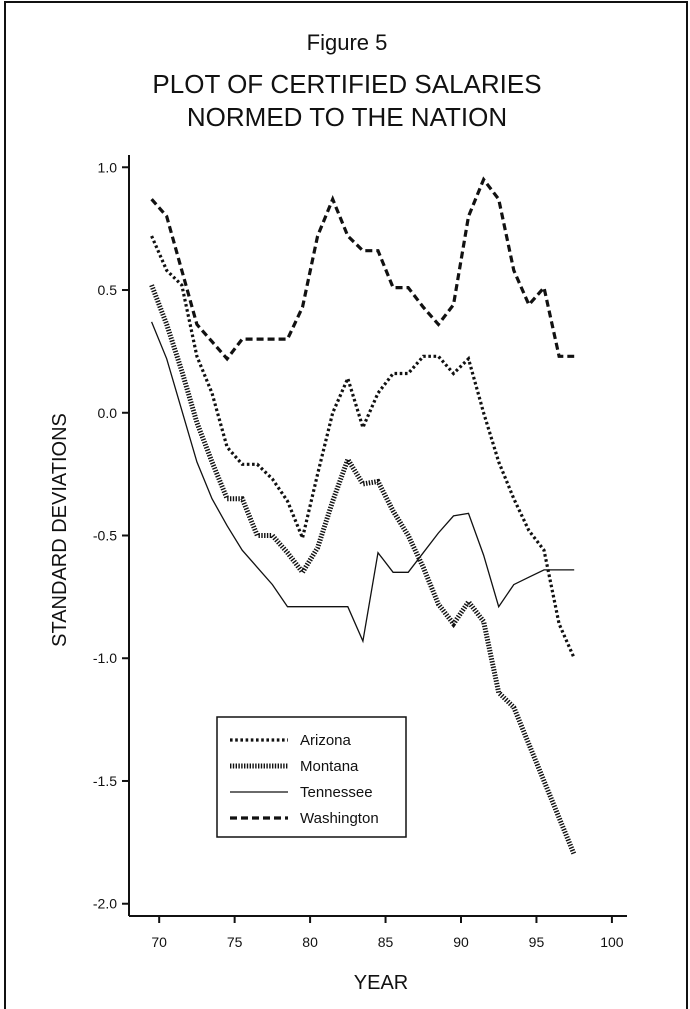  Describe the element at coordinates (60, 530) in the screenshot. I see `y-axis-title: STANDARD DEVIATIONS` at that location.